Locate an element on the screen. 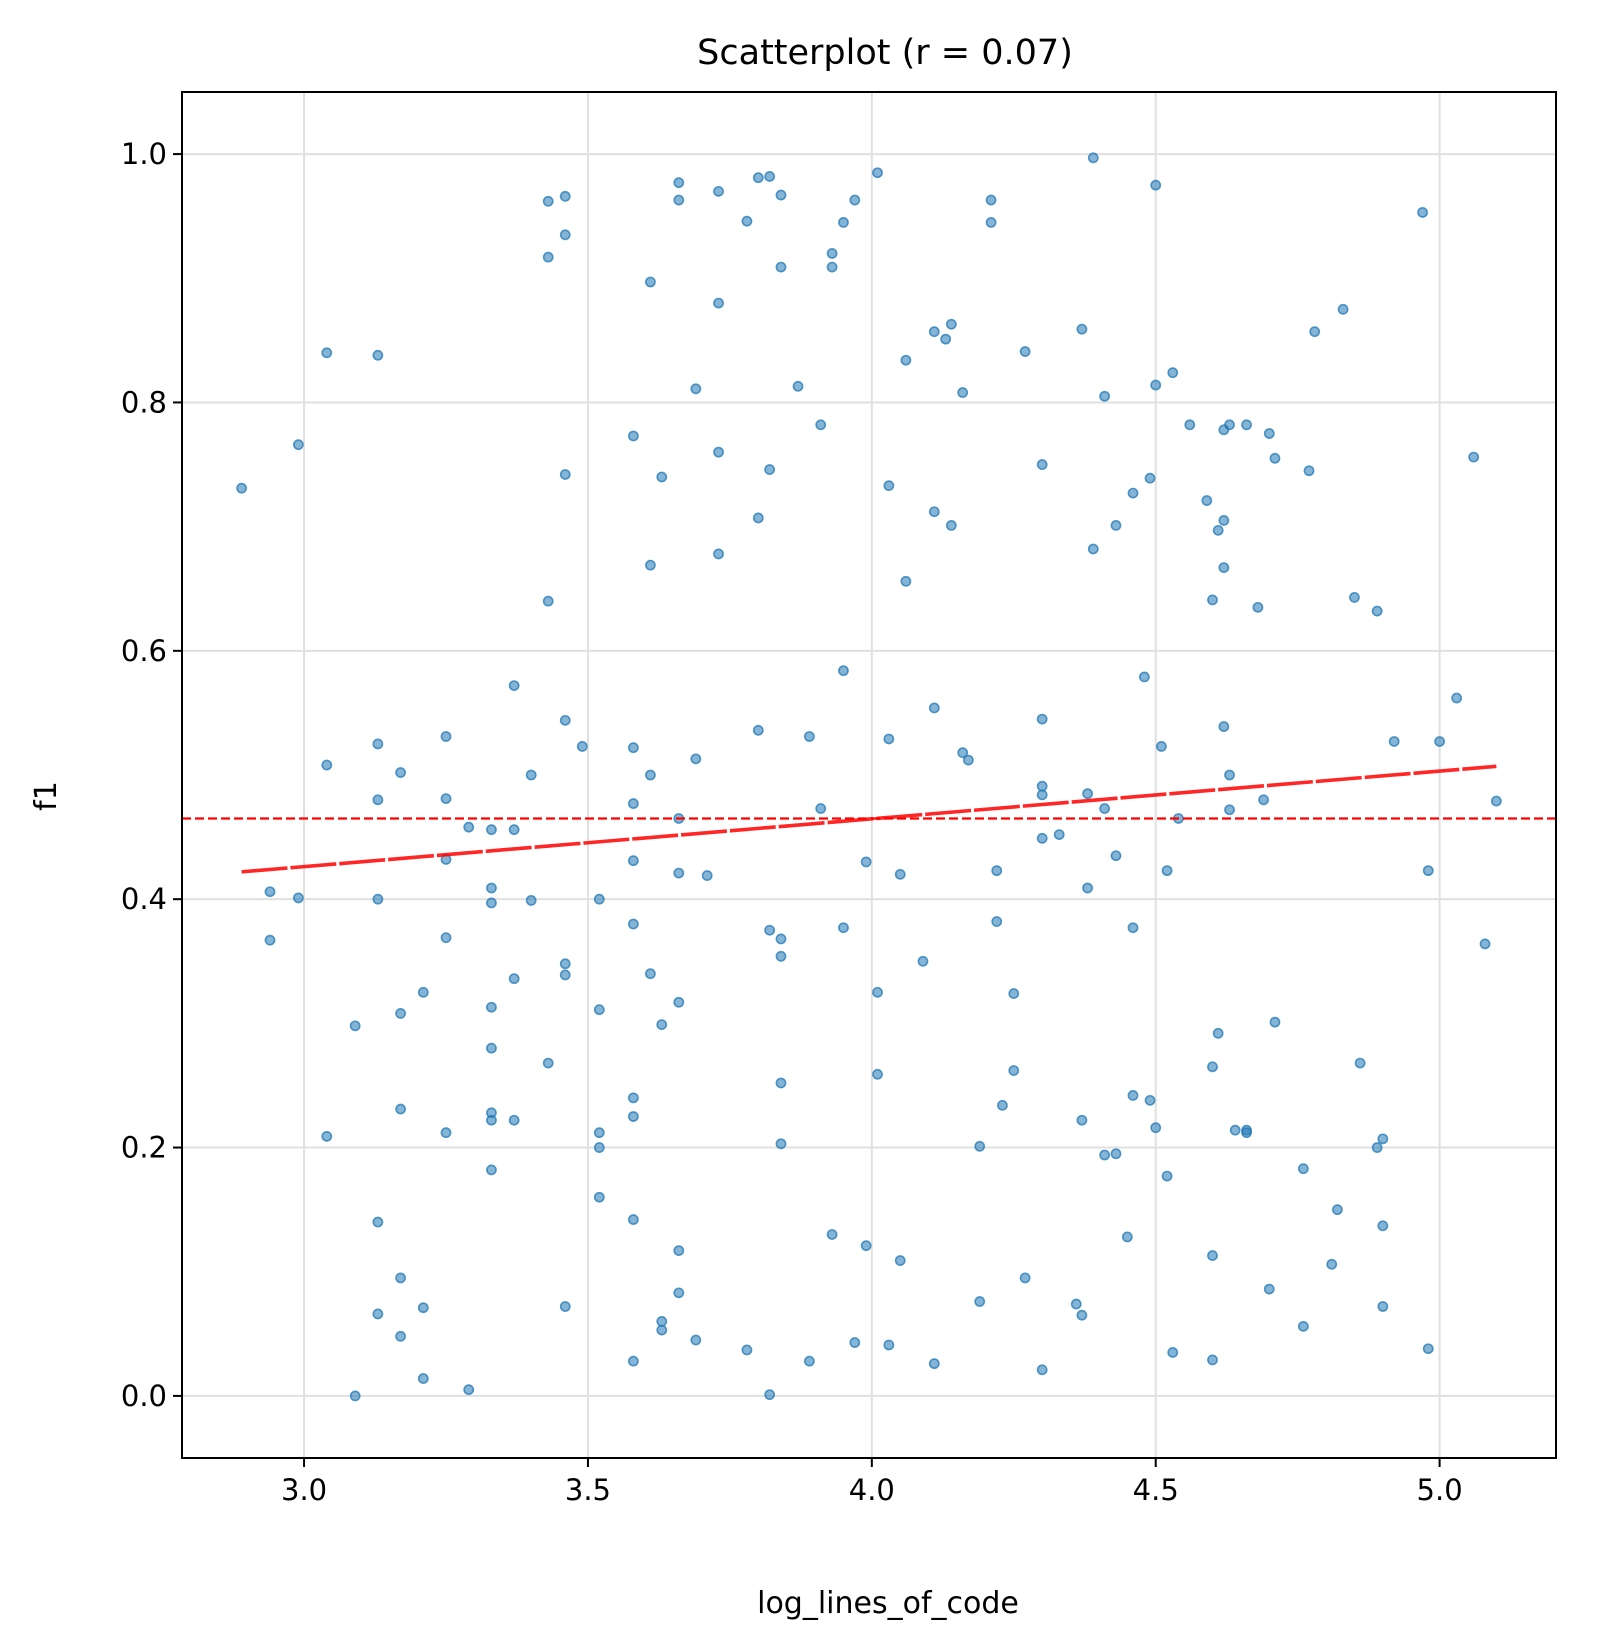 The image size is (1609, 1639). x-tick-label: 4.0 is located at coordinates (872, 1490).